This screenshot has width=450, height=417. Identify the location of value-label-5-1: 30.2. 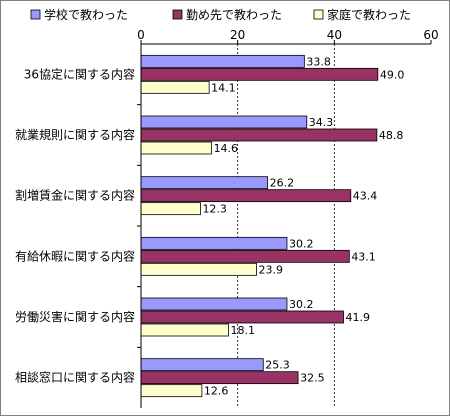
(301, 304).